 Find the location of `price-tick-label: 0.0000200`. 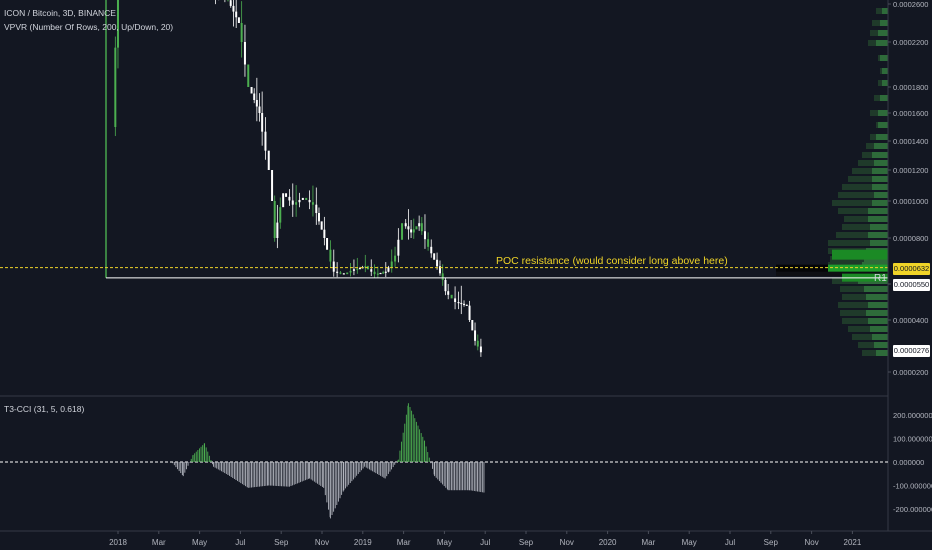

price-tick-label: 0.0000200 is located at coordinates (910, 372).